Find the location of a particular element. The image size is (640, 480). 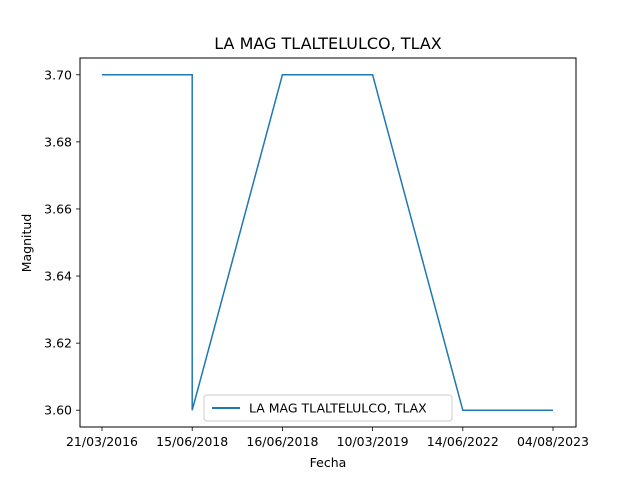

x-tick-label: 10/03/2019 is located at coordinates (373, 441).